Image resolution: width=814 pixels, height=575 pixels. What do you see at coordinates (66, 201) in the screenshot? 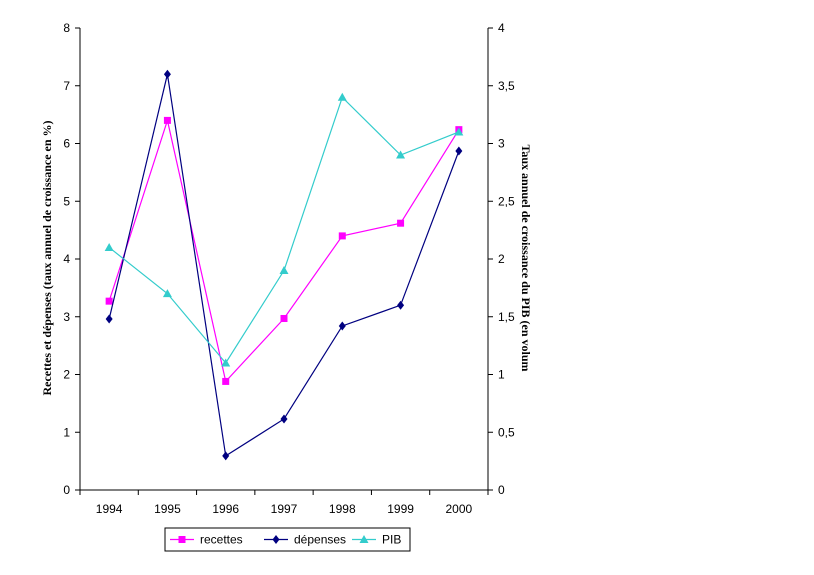
I see `y-left-tick-label: 5` at bounding box center [66, 201].